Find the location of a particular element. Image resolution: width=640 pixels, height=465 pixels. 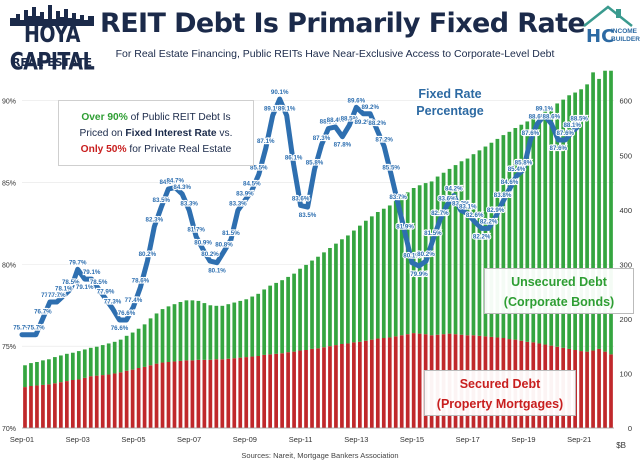

y-left-tick-label: 90% is located at coordinates (9, 102).